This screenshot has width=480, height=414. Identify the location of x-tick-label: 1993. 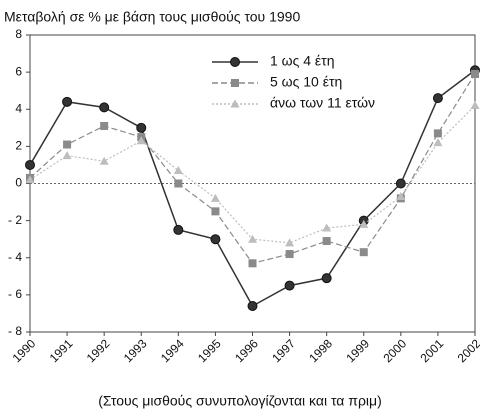
(135, 350).